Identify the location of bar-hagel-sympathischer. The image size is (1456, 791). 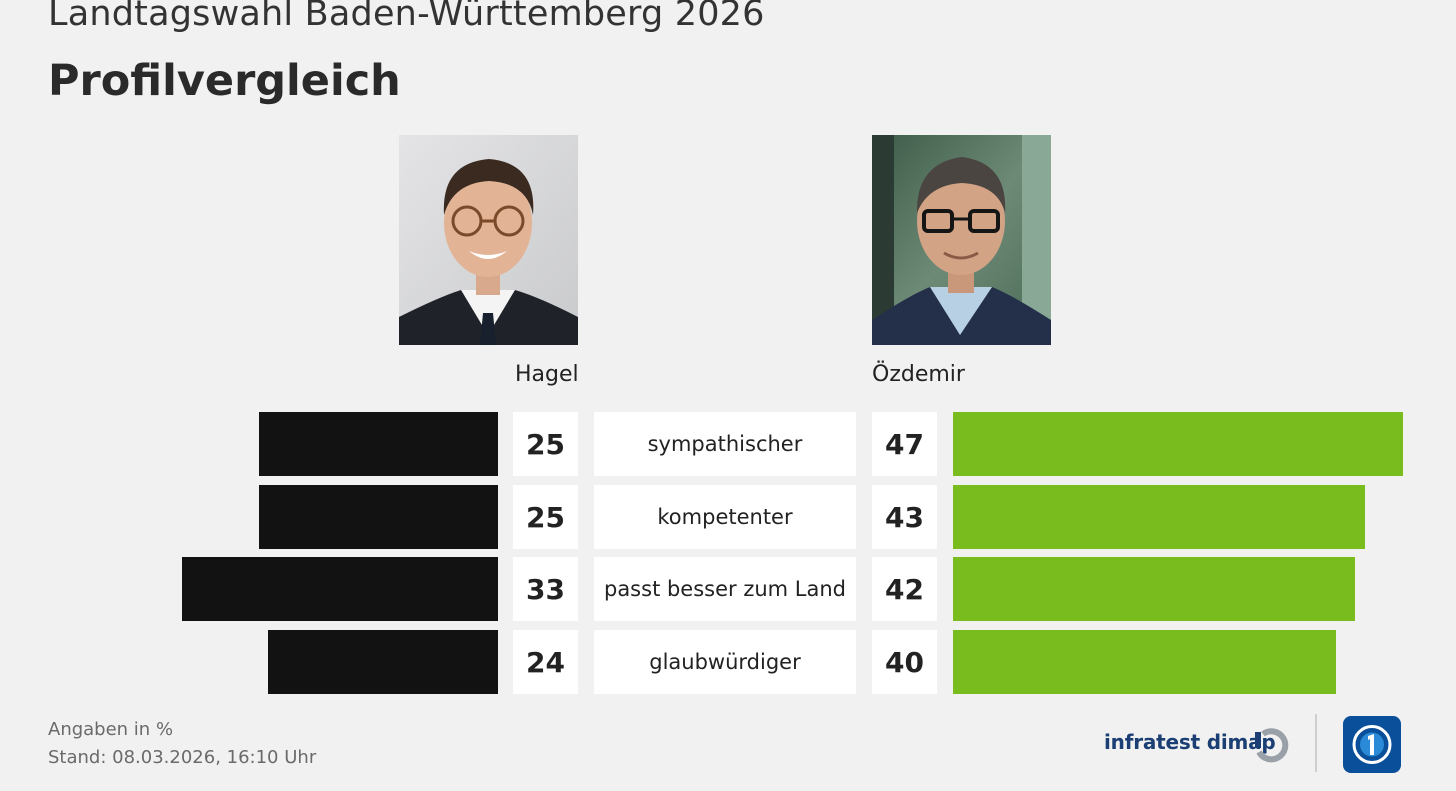
(378, 444).